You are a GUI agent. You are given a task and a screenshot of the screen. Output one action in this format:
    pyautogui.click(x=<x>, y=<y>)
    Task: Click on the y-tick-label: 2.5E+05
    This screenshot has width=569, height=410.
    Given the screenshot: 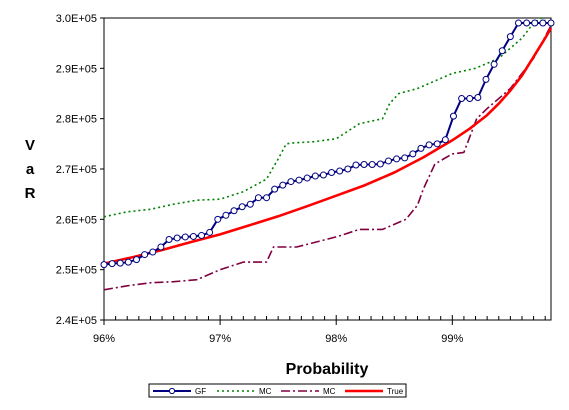 What is the action you would take?
    pyautogui.click(x=76, y=271)
    